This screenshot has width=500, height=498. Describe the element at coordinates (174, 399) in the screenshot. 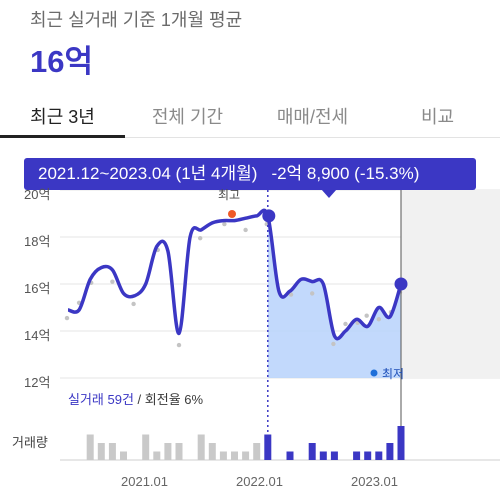

I see `turnover-rate: 회전율 6%` at that location.